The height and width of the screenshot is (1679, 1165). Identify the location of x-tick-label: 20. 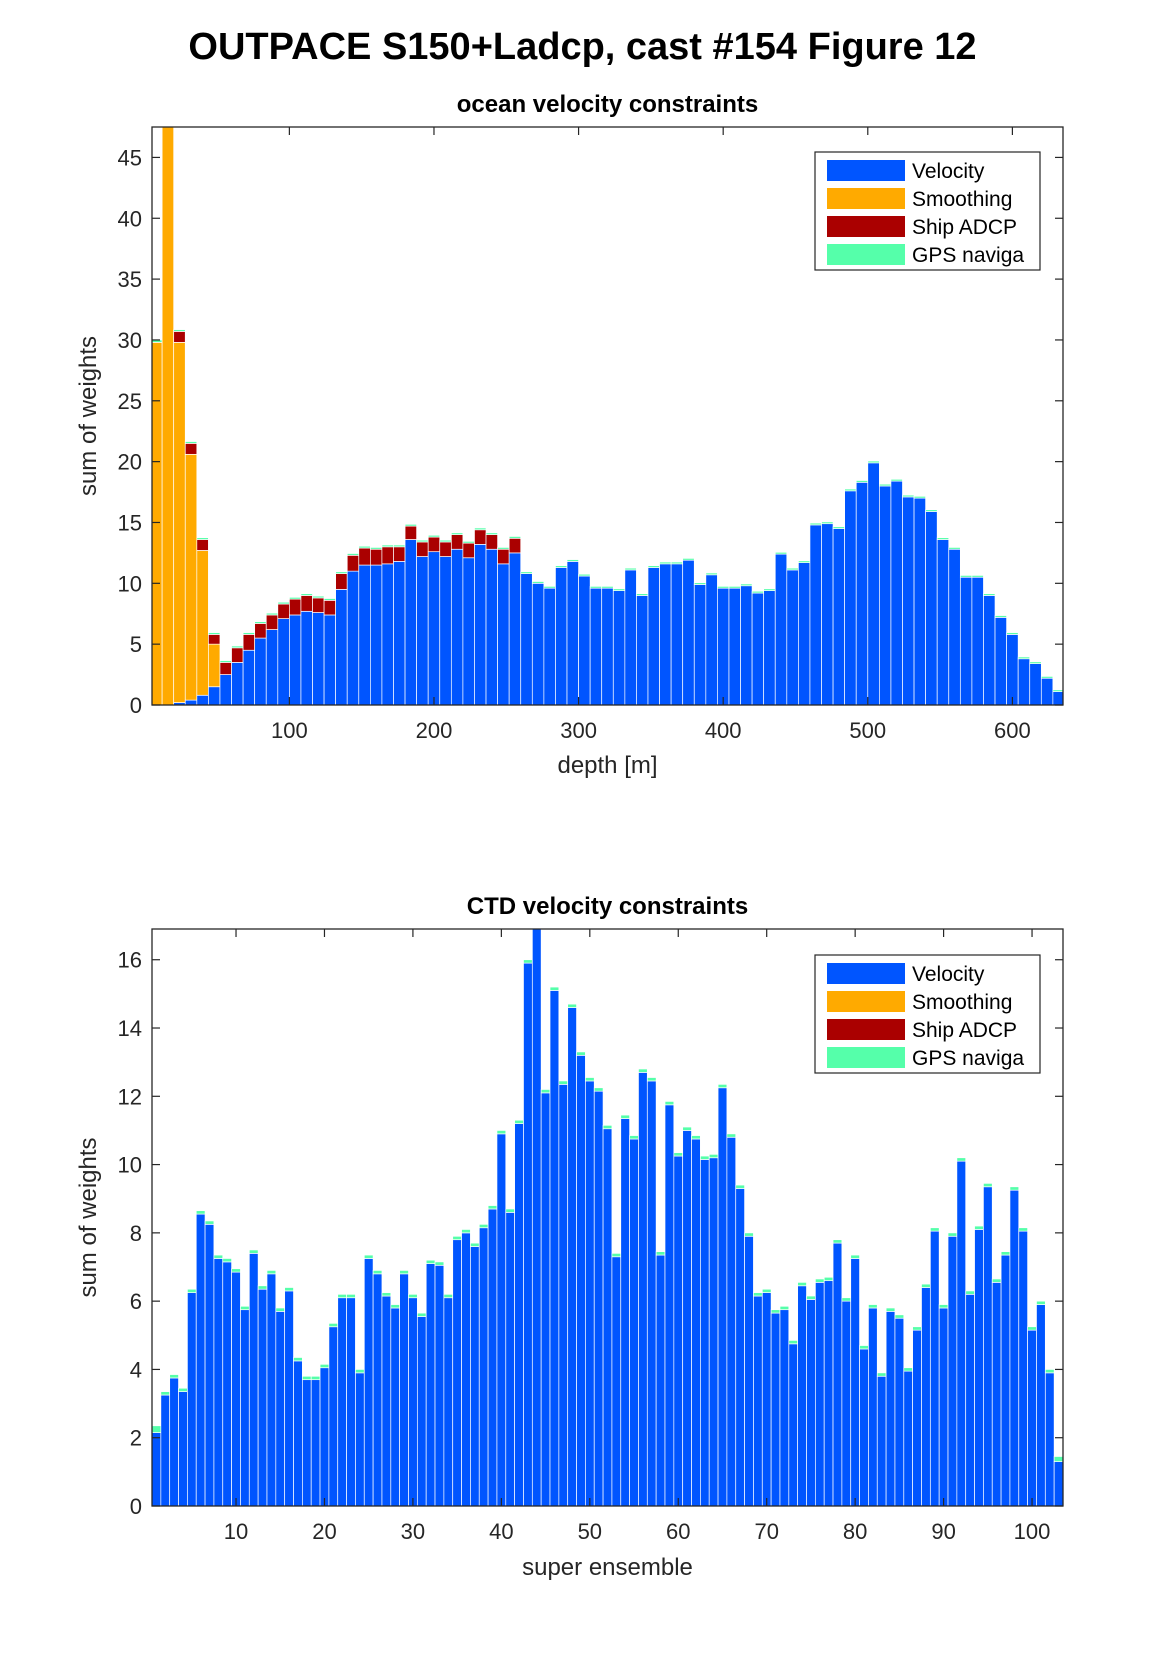
(324, 1531).